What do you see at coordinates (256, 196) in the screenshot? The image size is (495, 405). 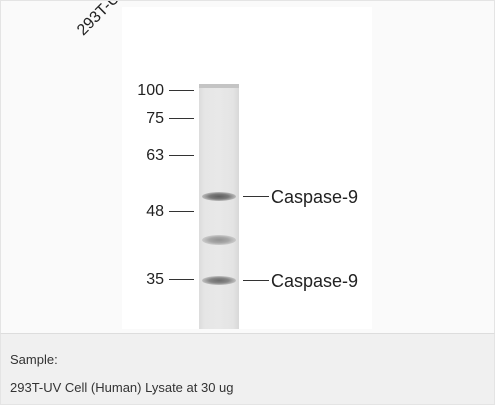 I see `callout-line-upper` at bounding box center [256, 196].